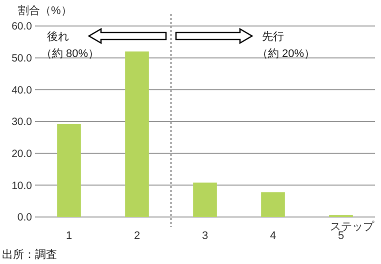  What do you see at coordinates (29, 254) in the screenshot?
I see `text: 出所：調査` at bounding box center [29, 254].